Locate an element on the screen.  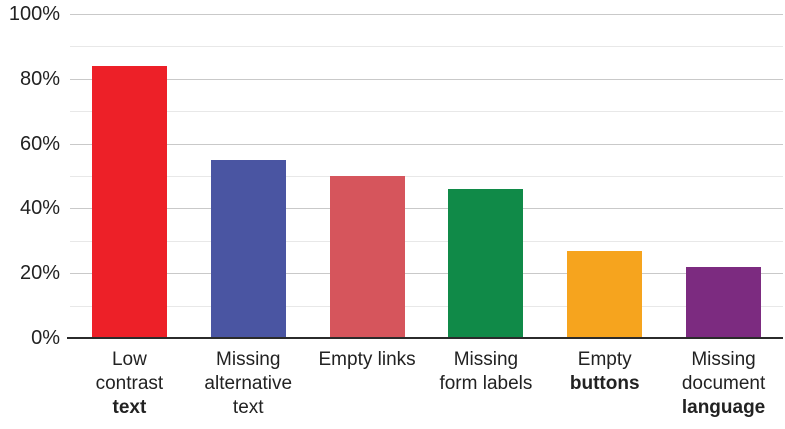
bar-slot-empty-buttons is located at coordinates (604, 176).